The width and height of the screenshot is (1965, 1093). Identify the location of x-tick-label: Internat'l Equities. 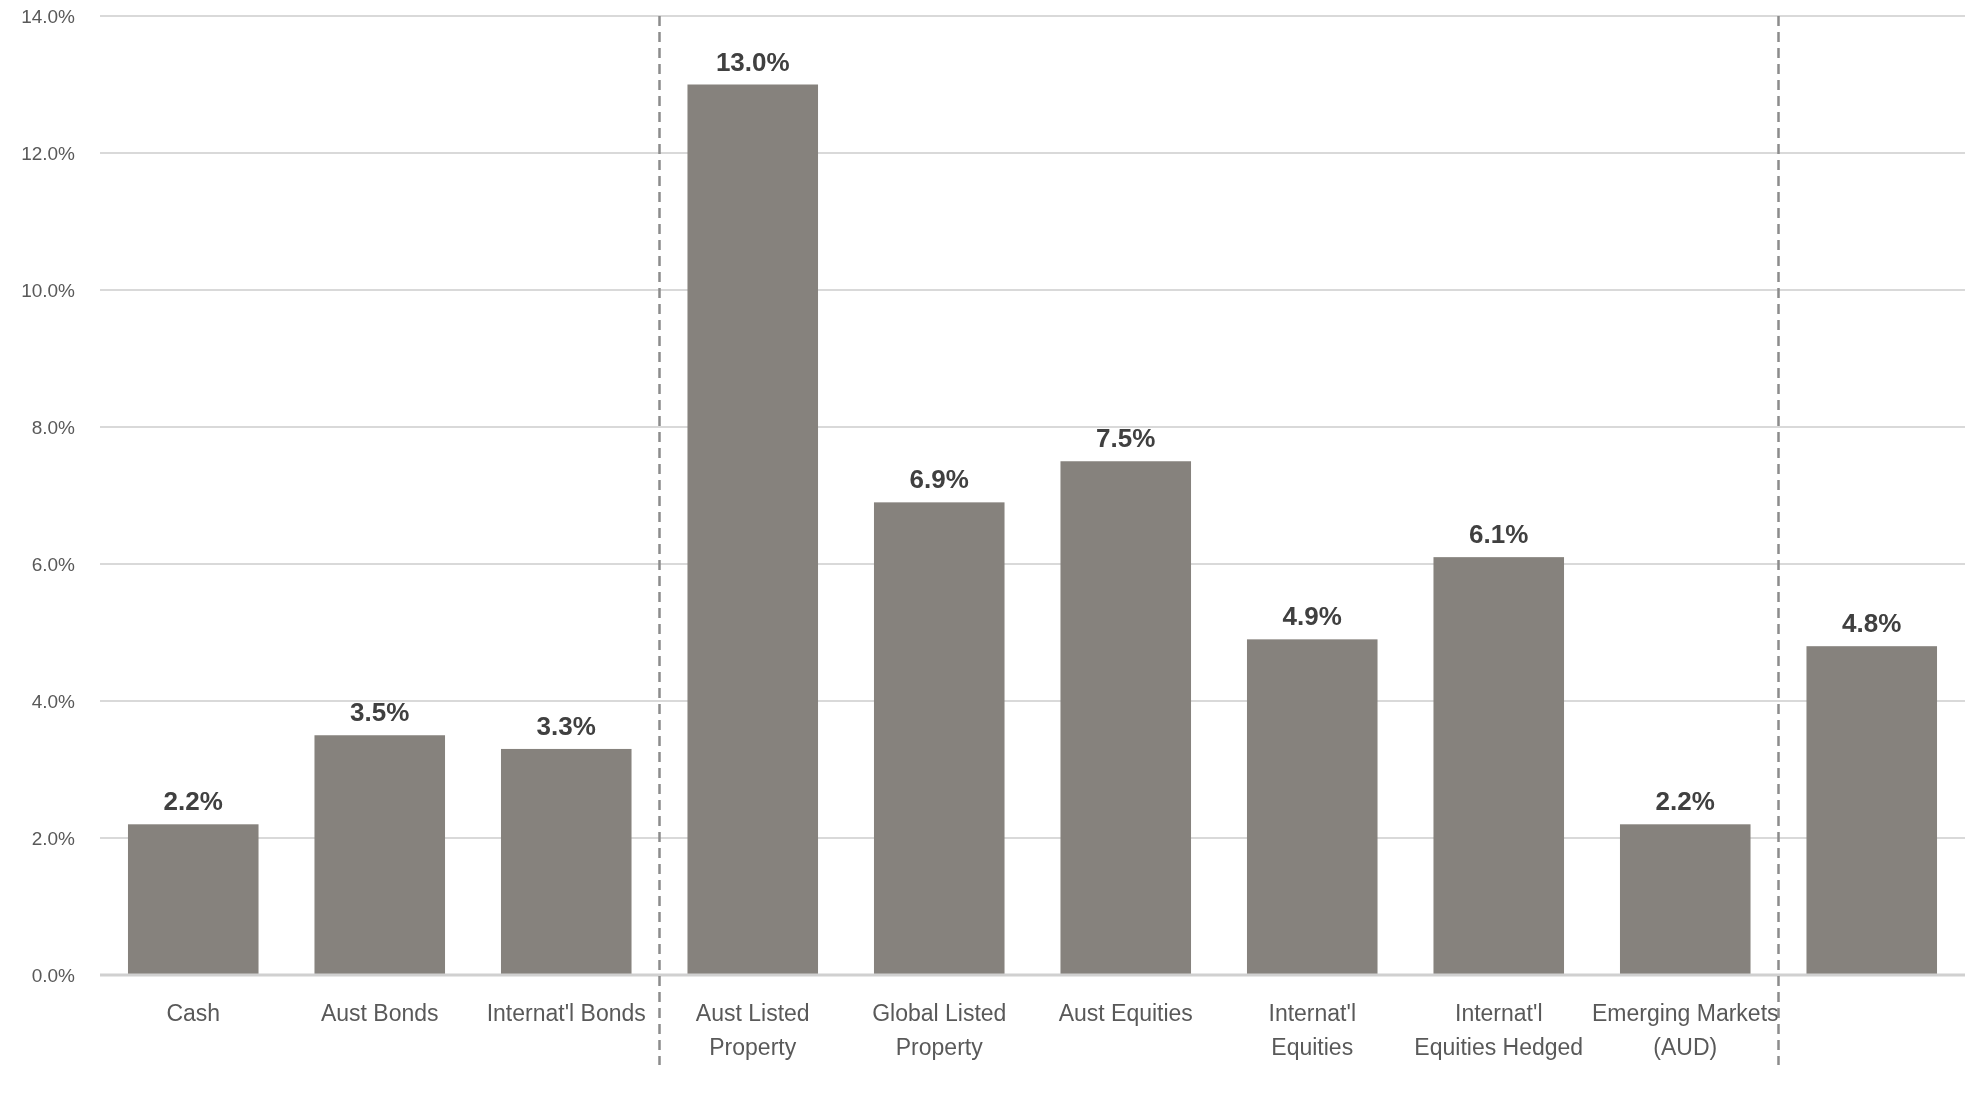
(1312, 1030).